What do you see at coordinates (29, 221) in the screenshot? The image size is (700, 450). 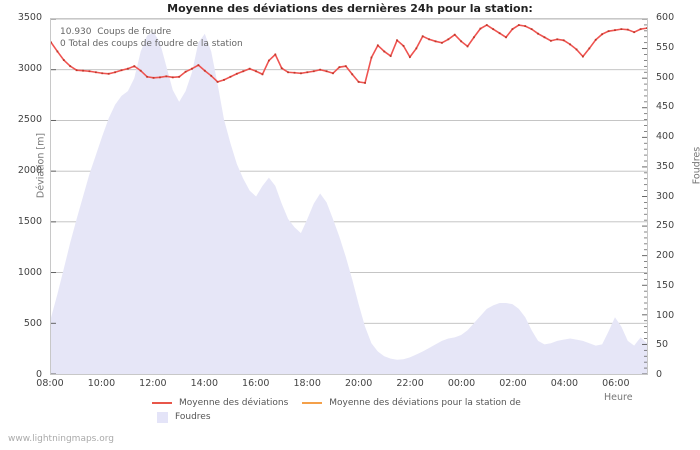 I see `left-tick-1500: 1500` at bounding box center [29, 221].